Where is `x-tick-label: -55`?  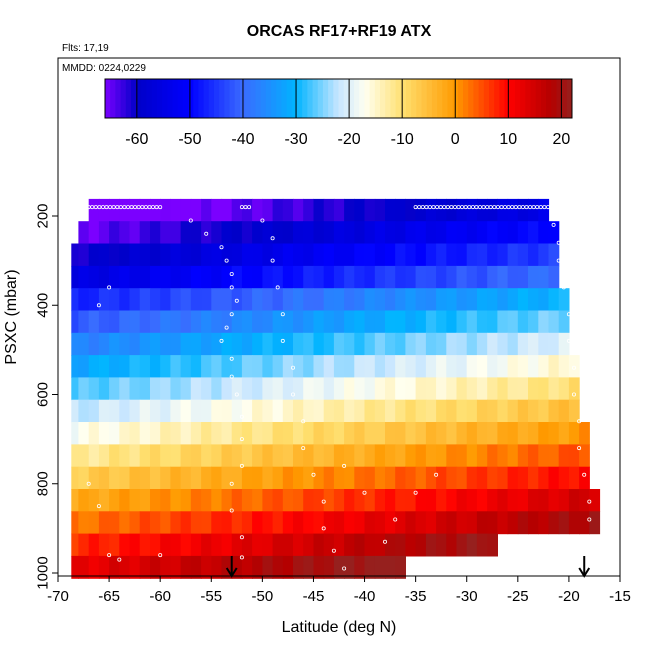
x-tick-label: -55 is located at coordinates (211, 596).